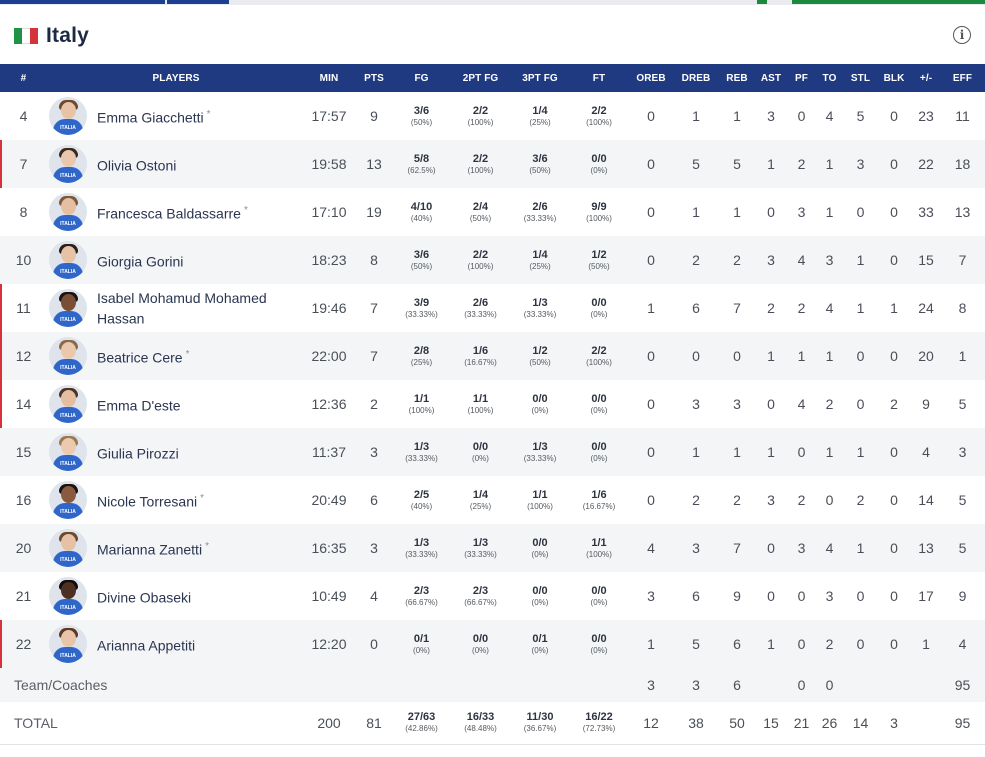  I want to click on column-header: REB, so click(737, 78).